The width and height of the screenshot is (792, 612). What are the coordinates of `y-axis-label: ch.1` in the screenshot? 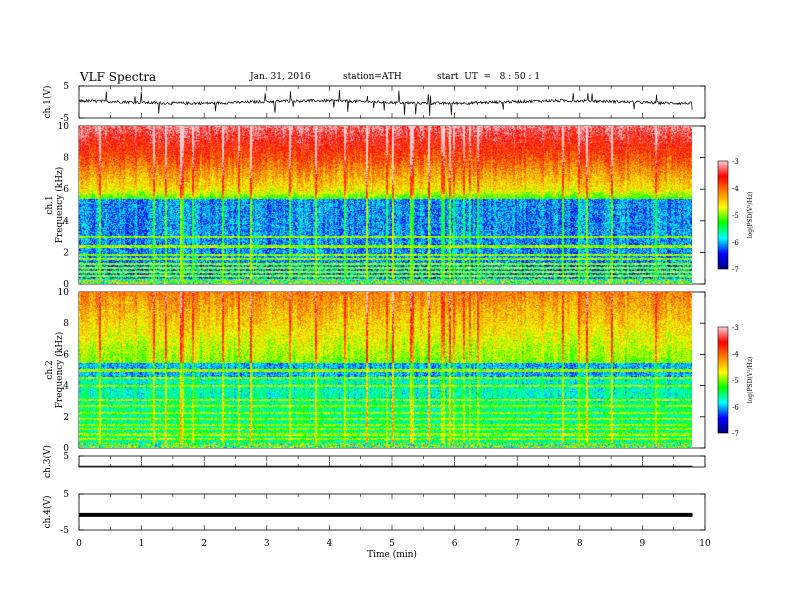 It's located at (50, 204).